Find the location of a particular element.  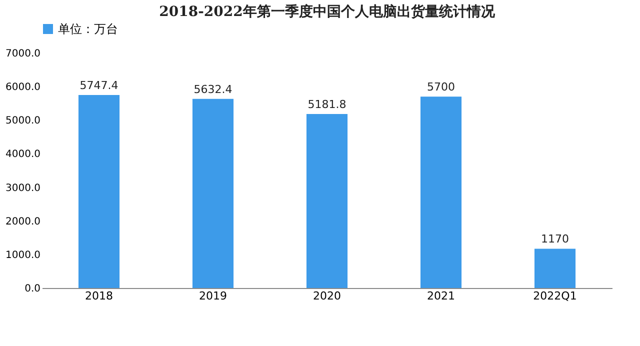

y-tick-label: 0.0 is located at coordinates (32, 289).